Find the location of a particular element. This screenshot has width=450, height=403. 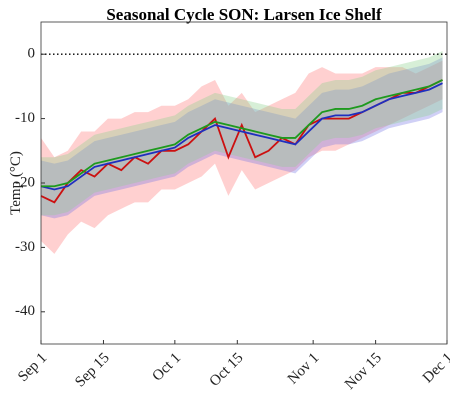

x-tick-label: Oct 15 is located at coordinates (227, 370).